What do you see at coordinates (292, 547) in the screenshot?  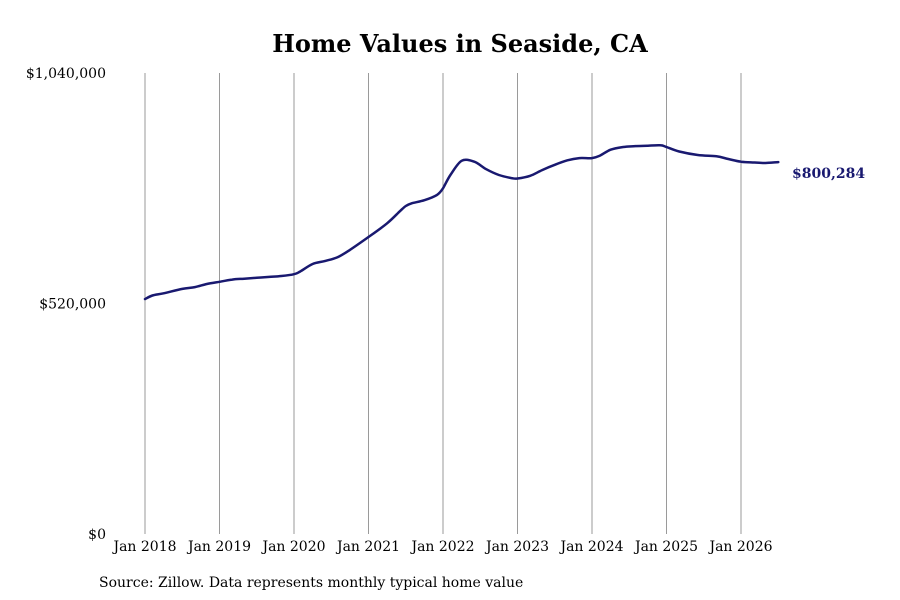 I see `x-tick-label: Jan 2020` at bounding box center [292, 547].